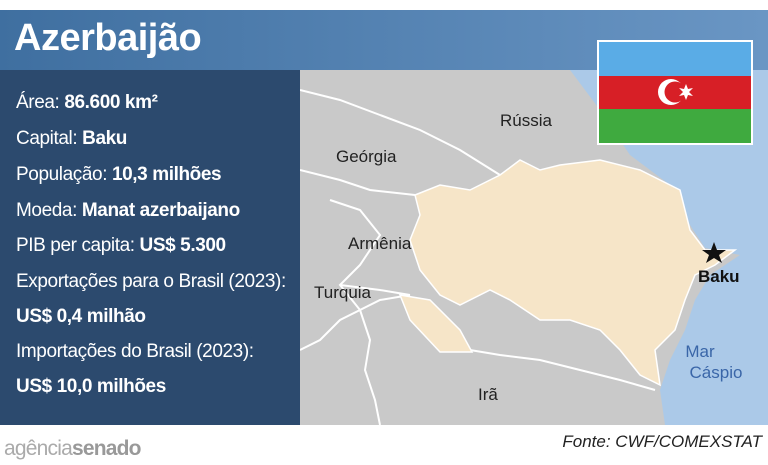 This screenshot has height=465, width=768. I want to click on fact-value: 86.600 km², so click(111, 102).